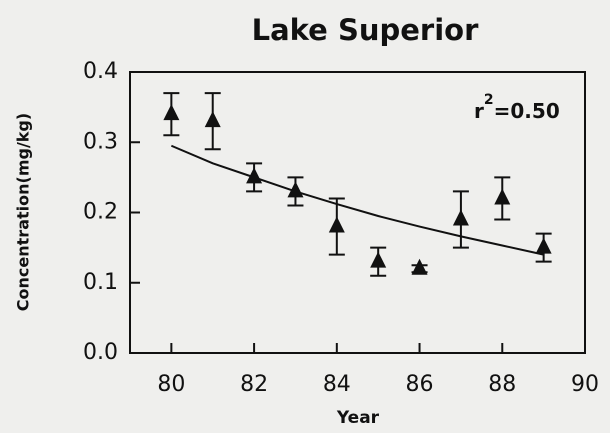 This screenshot has width=610, height=433. Describe the element at coordinates (100, 352) in the screenshot. I see `y-tick-label: 0.0` at that location.